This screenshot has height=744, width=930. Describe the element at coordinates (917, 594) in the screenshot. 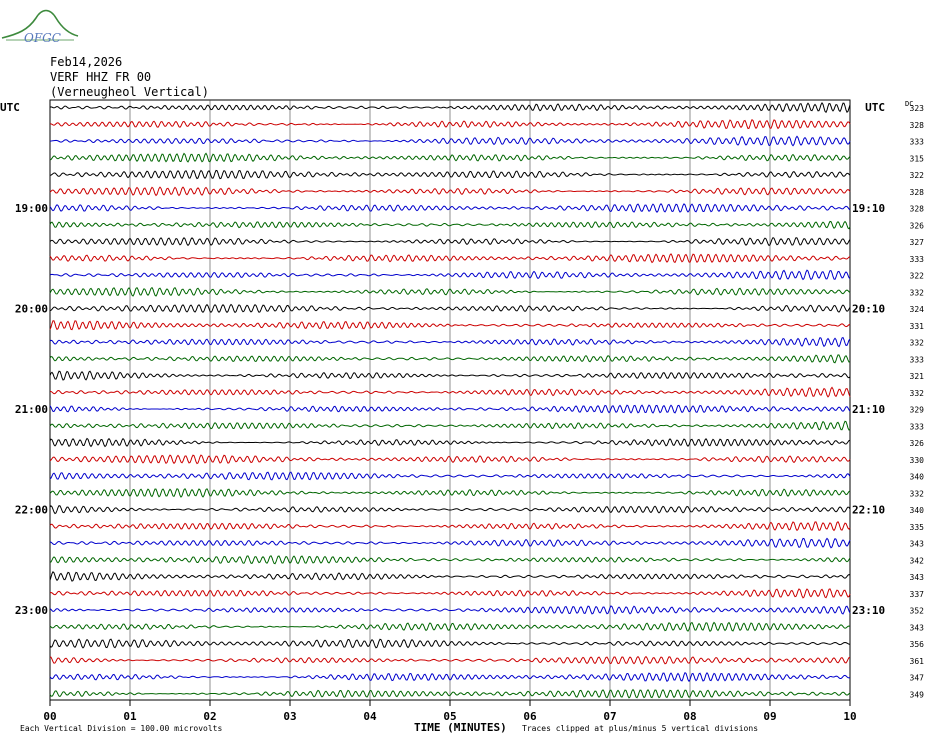

I see `dc-offset-label: 337` at that location.